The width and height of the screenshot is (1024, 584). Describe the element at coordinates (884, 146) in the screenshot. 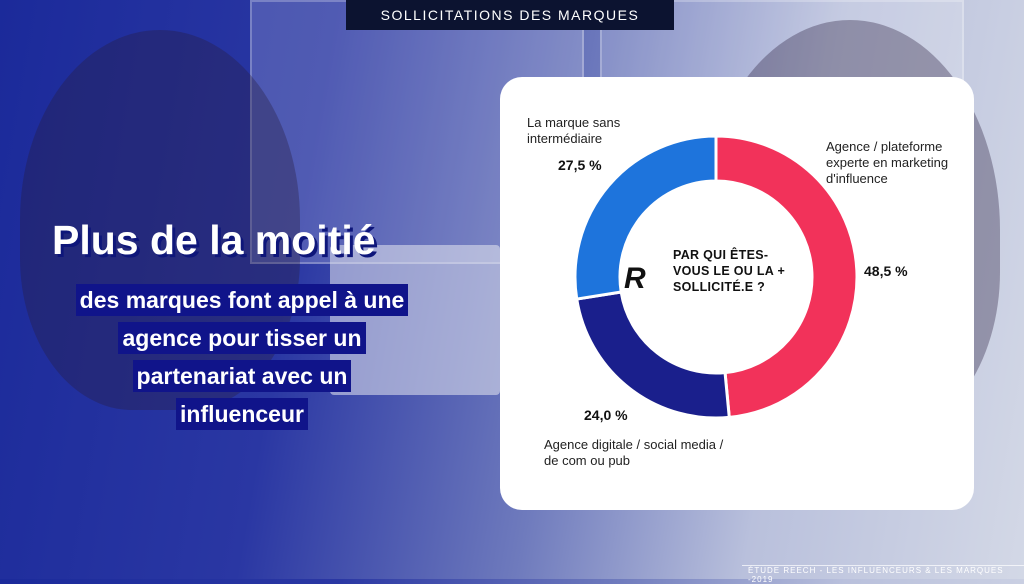

I see `slice-label-line: Agence / plateforme` at that location.